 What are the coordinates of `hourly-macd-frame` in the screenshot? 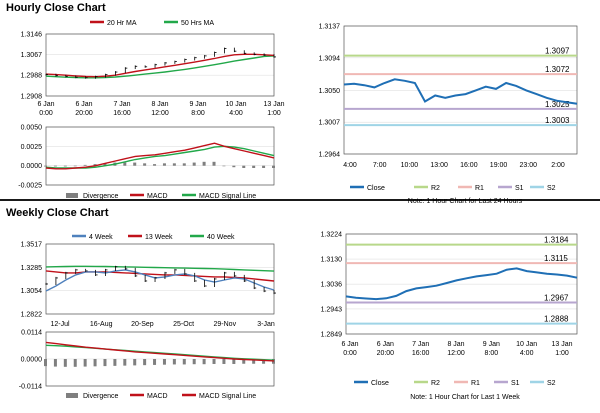 It's located at (160, 156).